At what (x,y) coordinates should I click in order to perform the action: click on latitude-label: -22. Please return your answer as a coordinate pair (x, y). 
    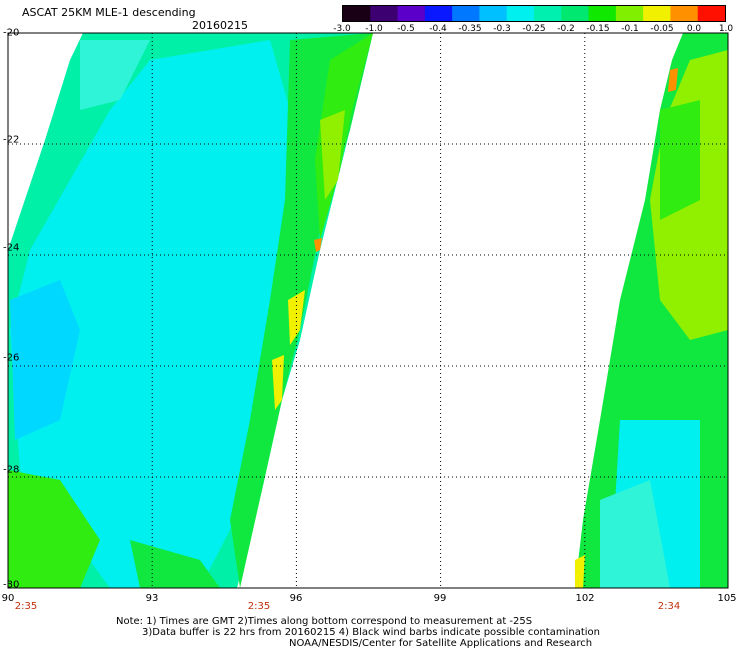
    Looking at the image, I should click on (11, 140).